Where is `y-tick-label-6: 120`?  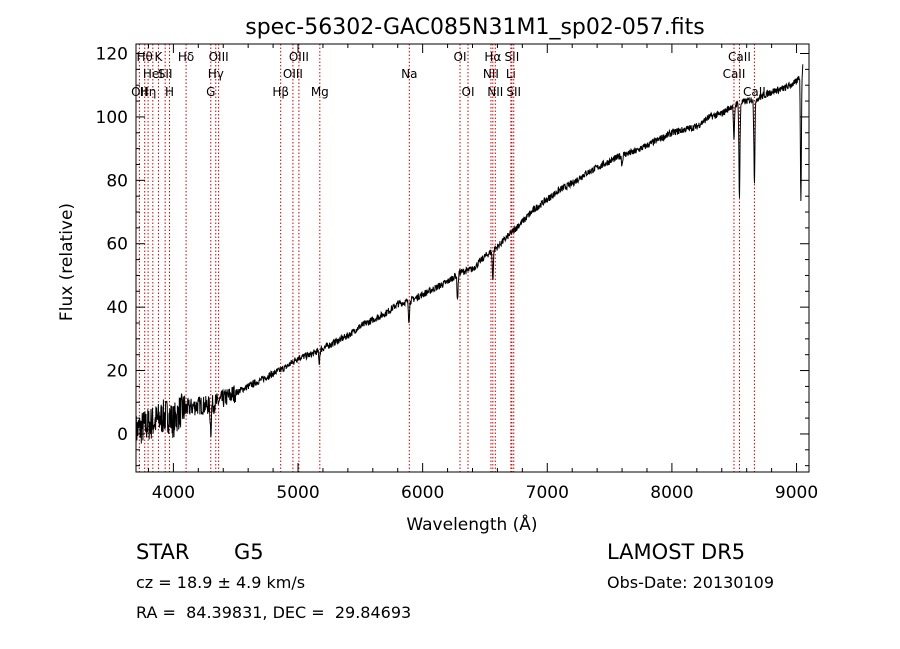
y-tick-label-6: 120 is located at coordinates (112, 55).